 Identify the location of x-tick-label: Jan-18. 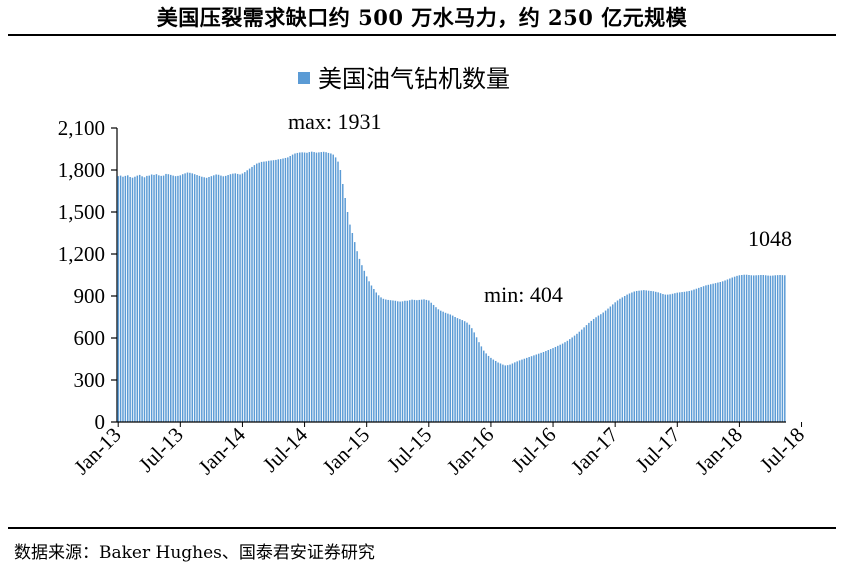
(718, 451).